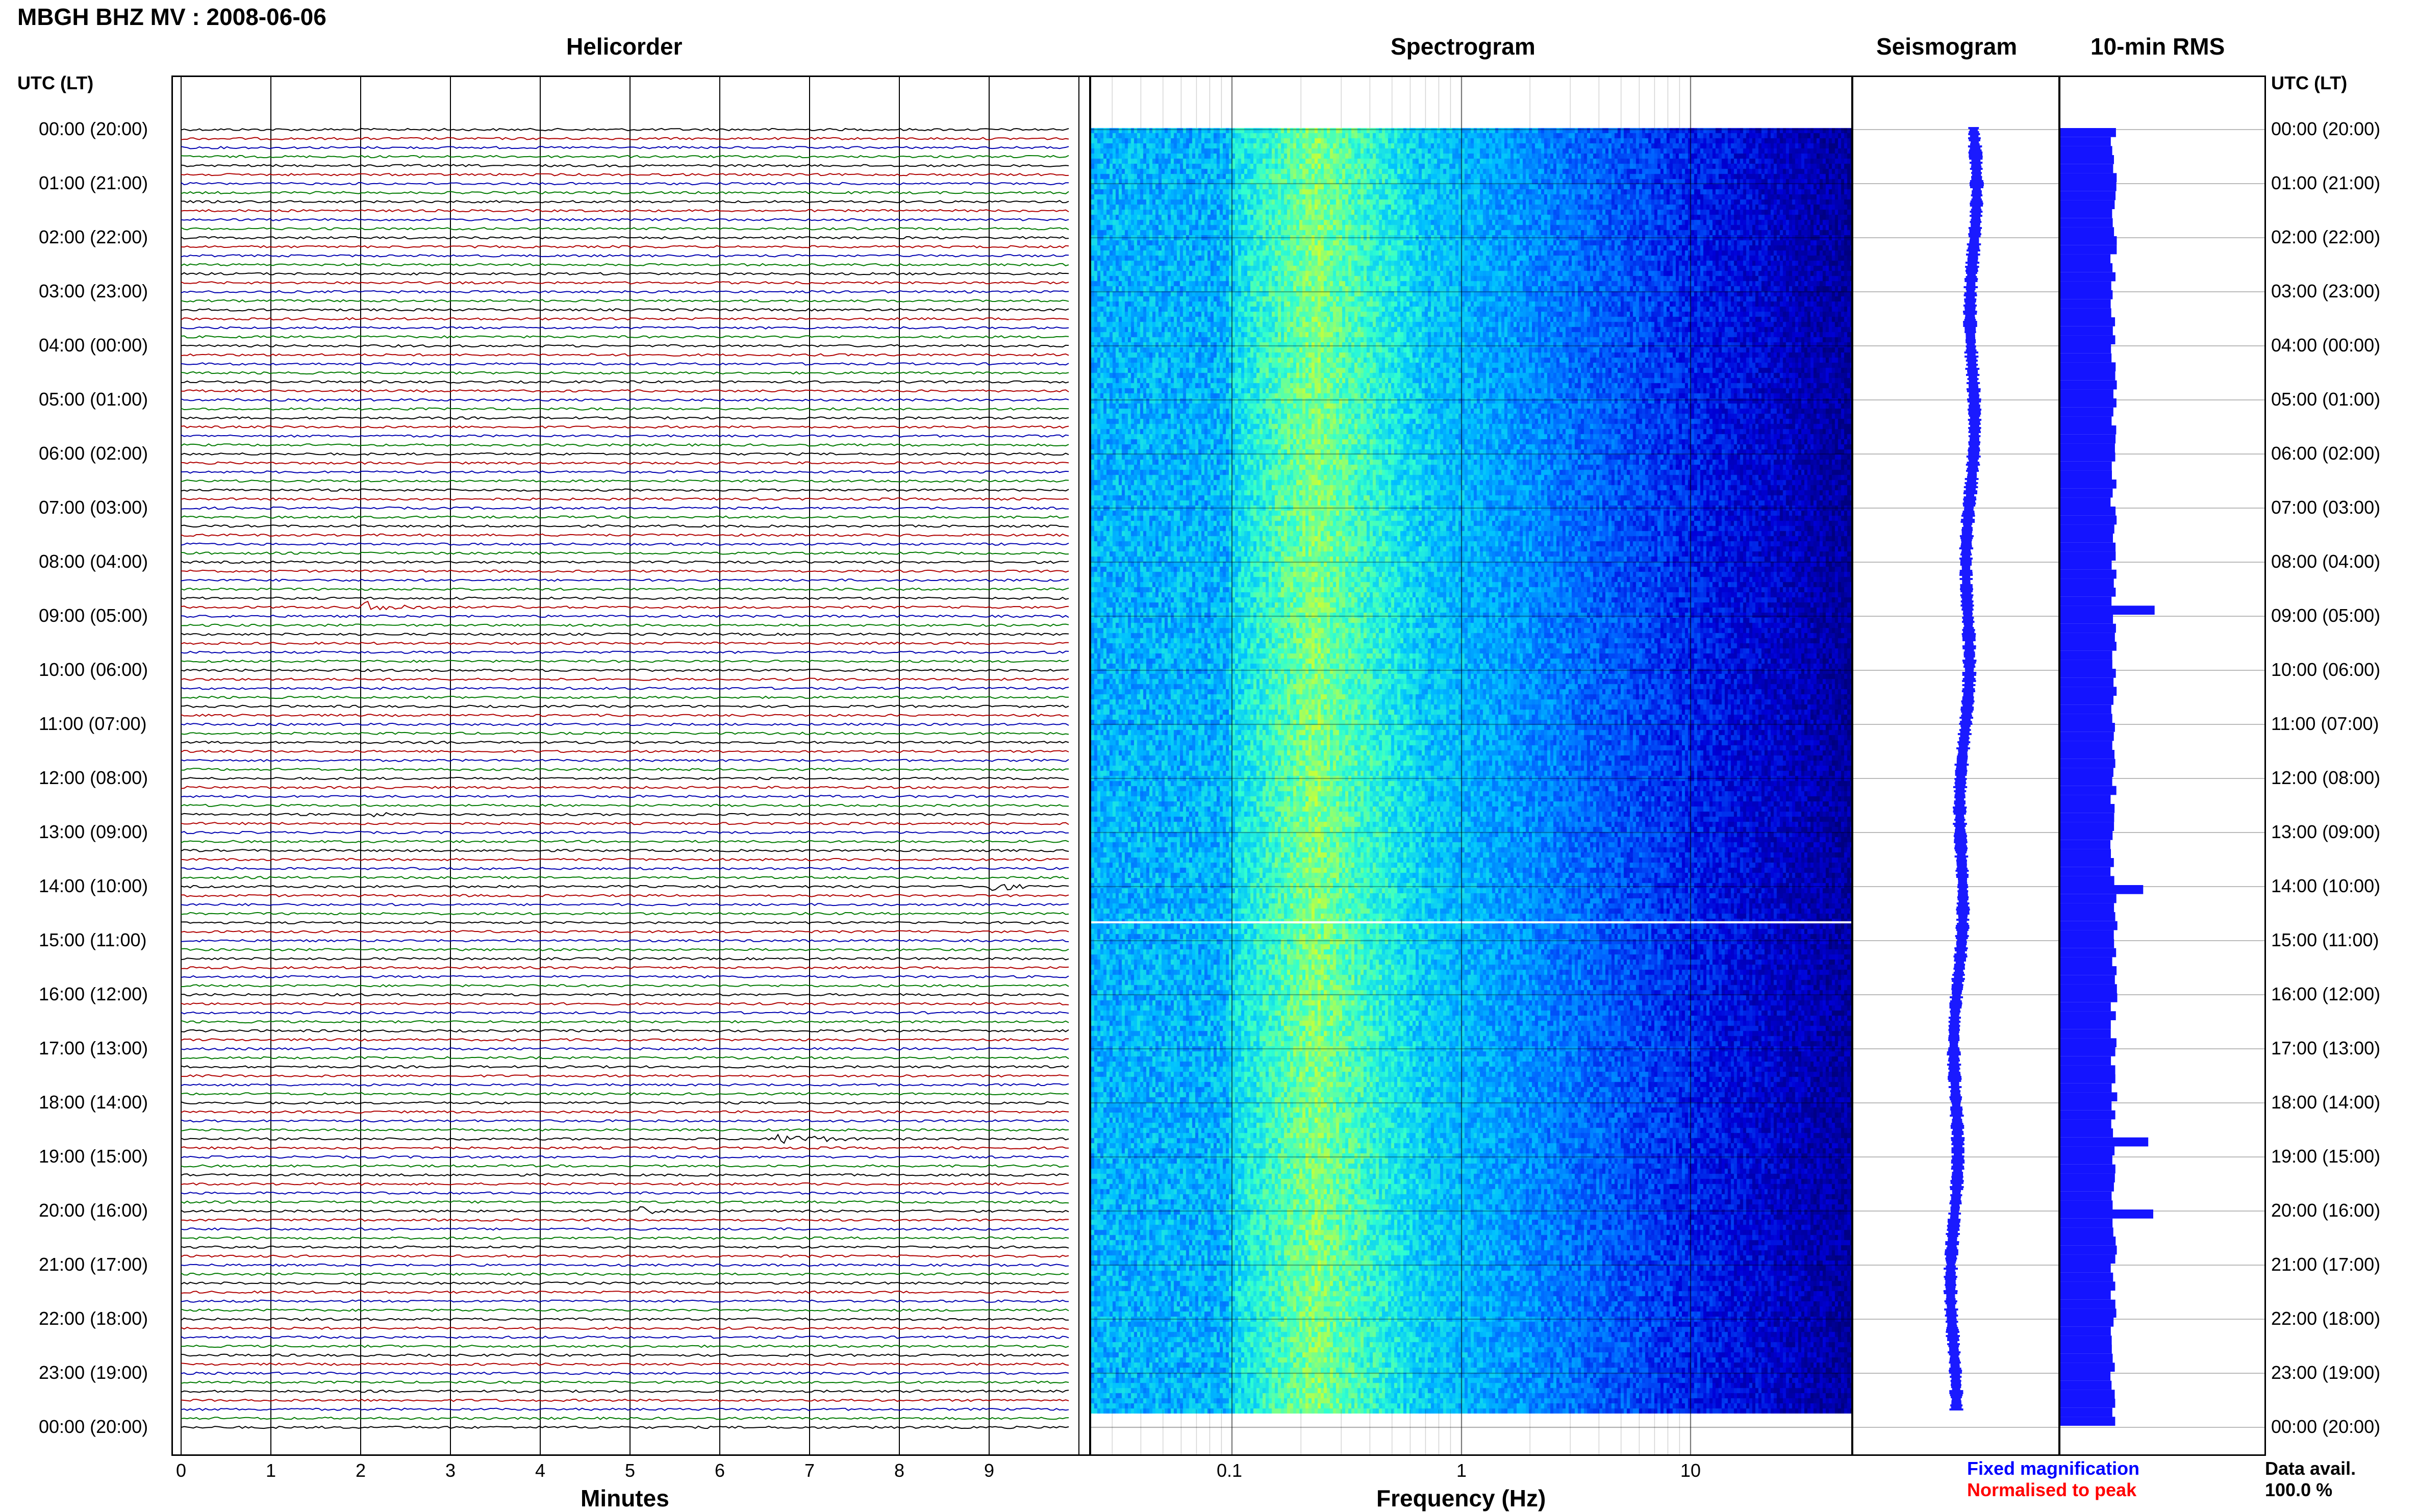  Describe the element at coordinates (2326, 1318) in the screenshot. I see `time-label-right: 22:00 (18:00)` at that location.